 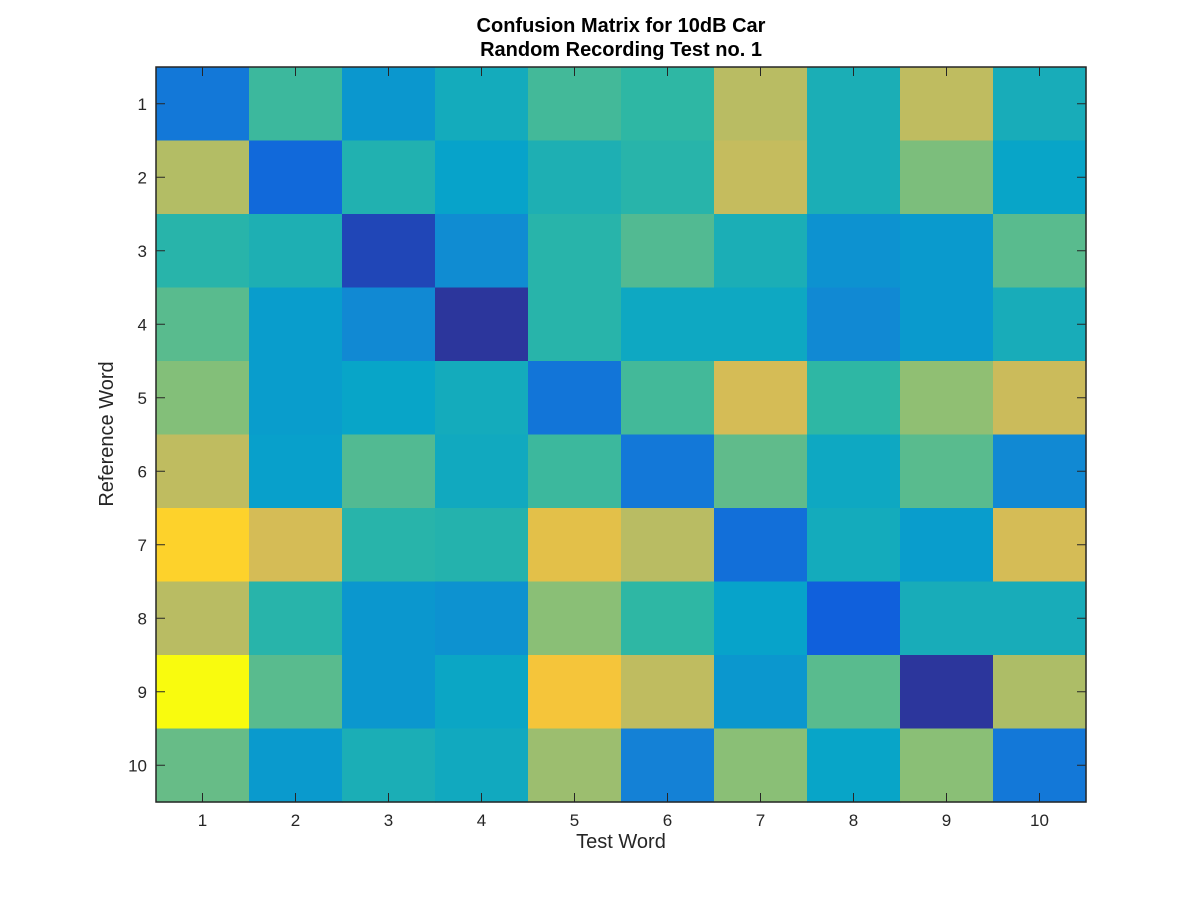 What do you see at coordinates (574, 820) in the screenshot?
I see `x-tick-label: 5` at bounding box center [574, 820].